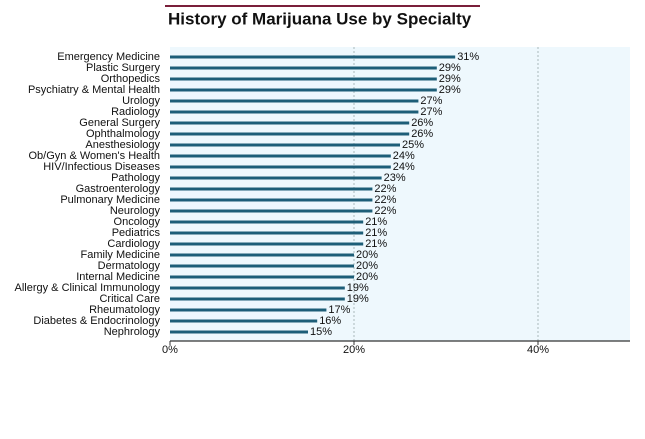 The width and height of the screenshot is (645, 439). What do you see at coordinates (320, 18) in the screenshot?
I see `chart-title: History of Marijuana Use by Specialty` at bounding box center [320, 18].